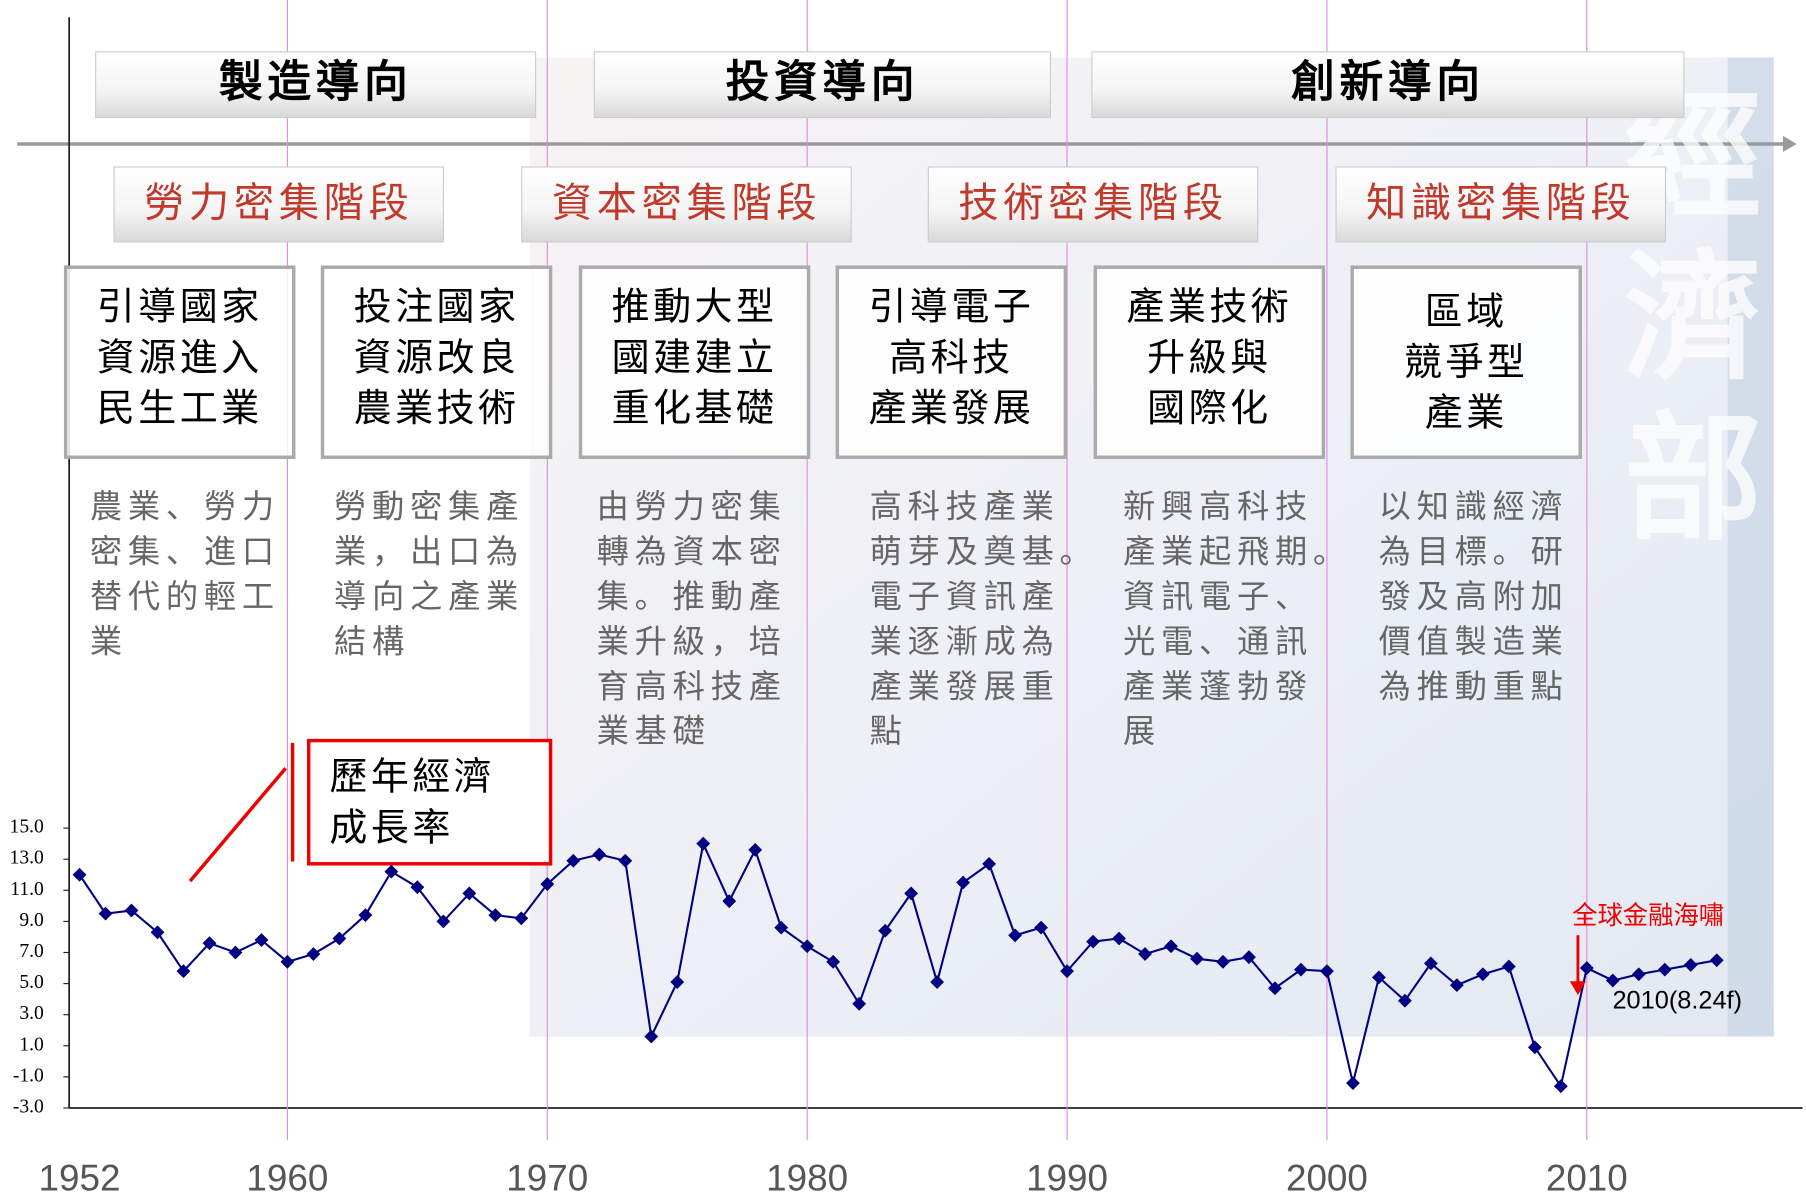 The height and width of the screenshot is (1203, 1806). I want to click on description-text: 展, so click(1142, 731).